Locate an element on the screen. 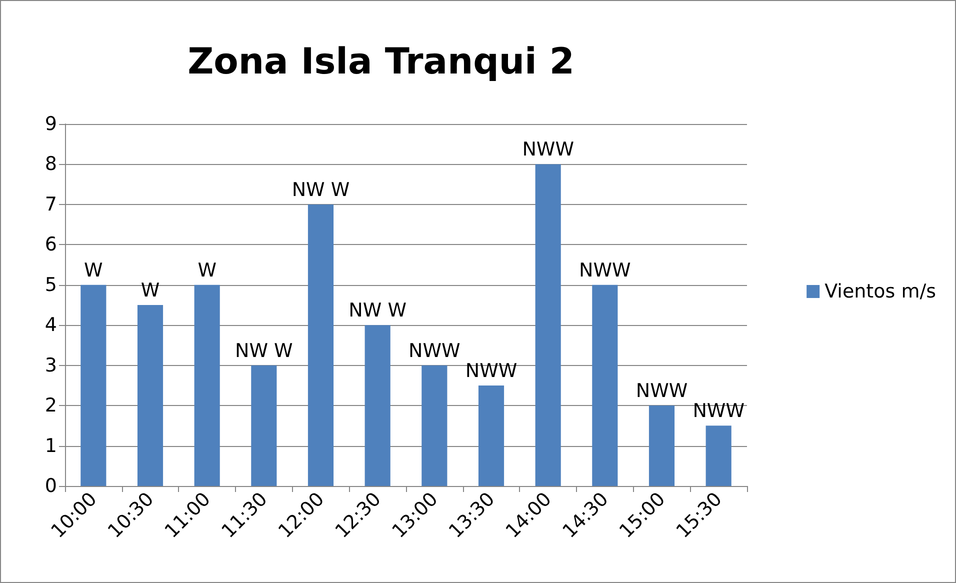  y-tick-label: 6 is located at coordinates (50, 245).